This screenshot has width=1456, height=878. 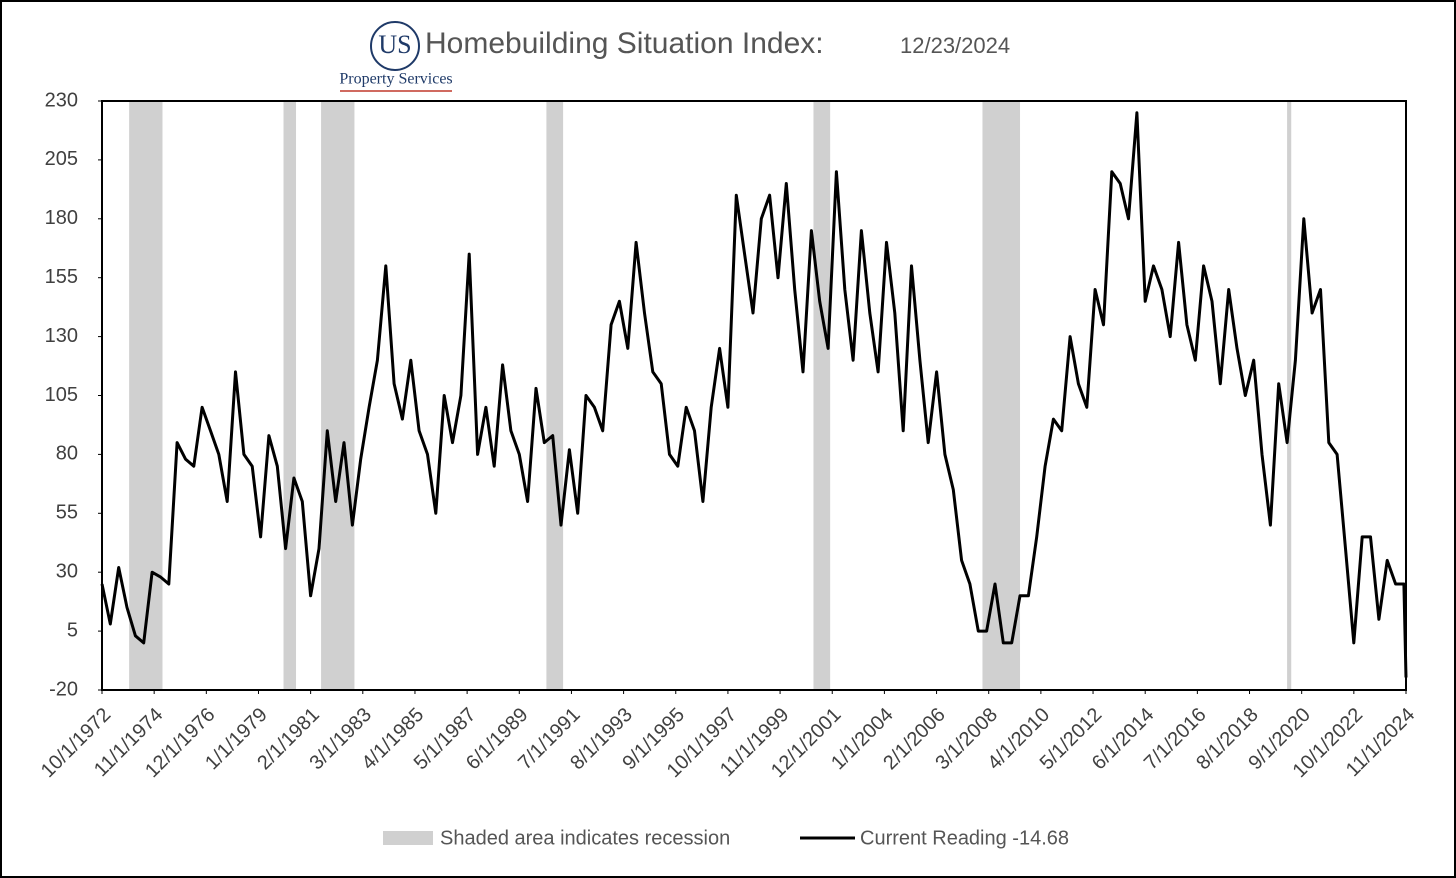 I want to click on y-tick-label: 155, so click(x=61, y=277).